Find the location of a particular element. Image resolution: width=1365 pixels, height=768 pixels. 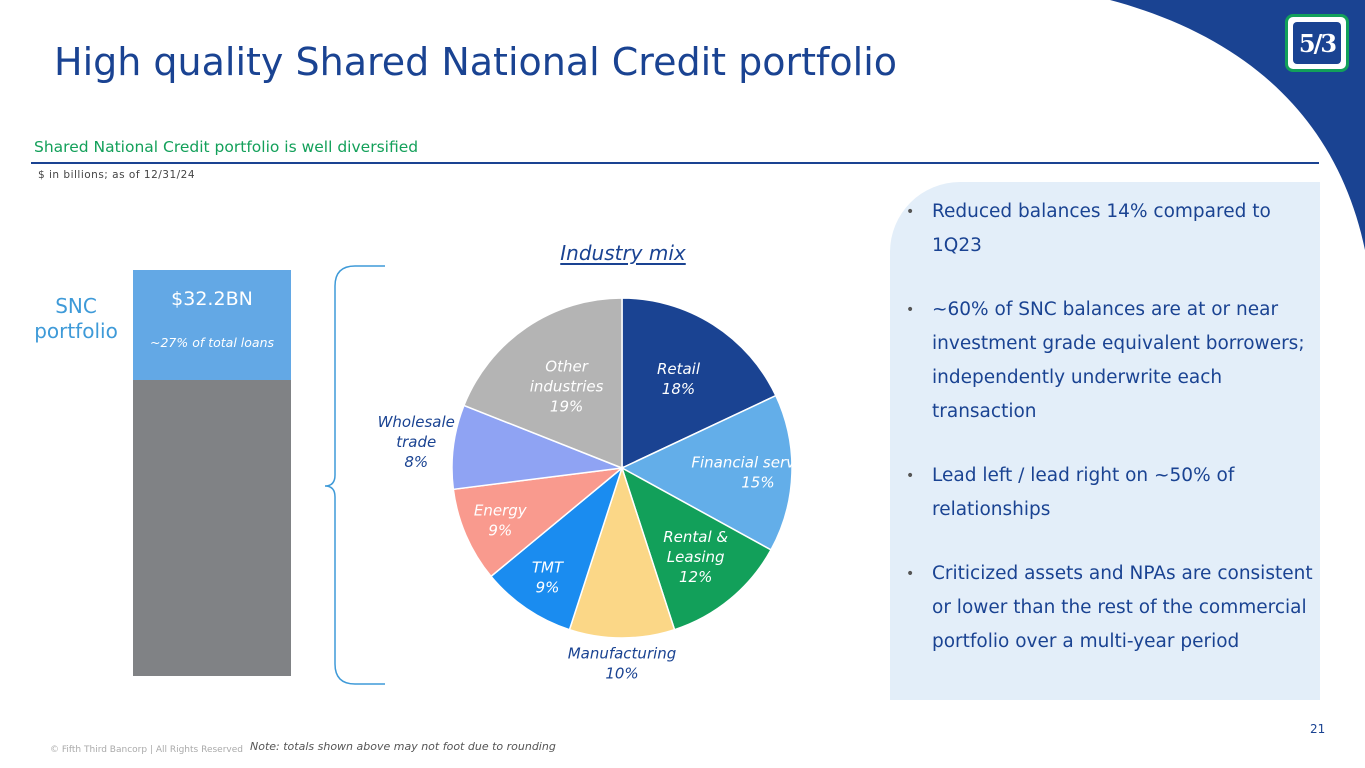

pie-slice-retail is located at coordinates (699, 383).